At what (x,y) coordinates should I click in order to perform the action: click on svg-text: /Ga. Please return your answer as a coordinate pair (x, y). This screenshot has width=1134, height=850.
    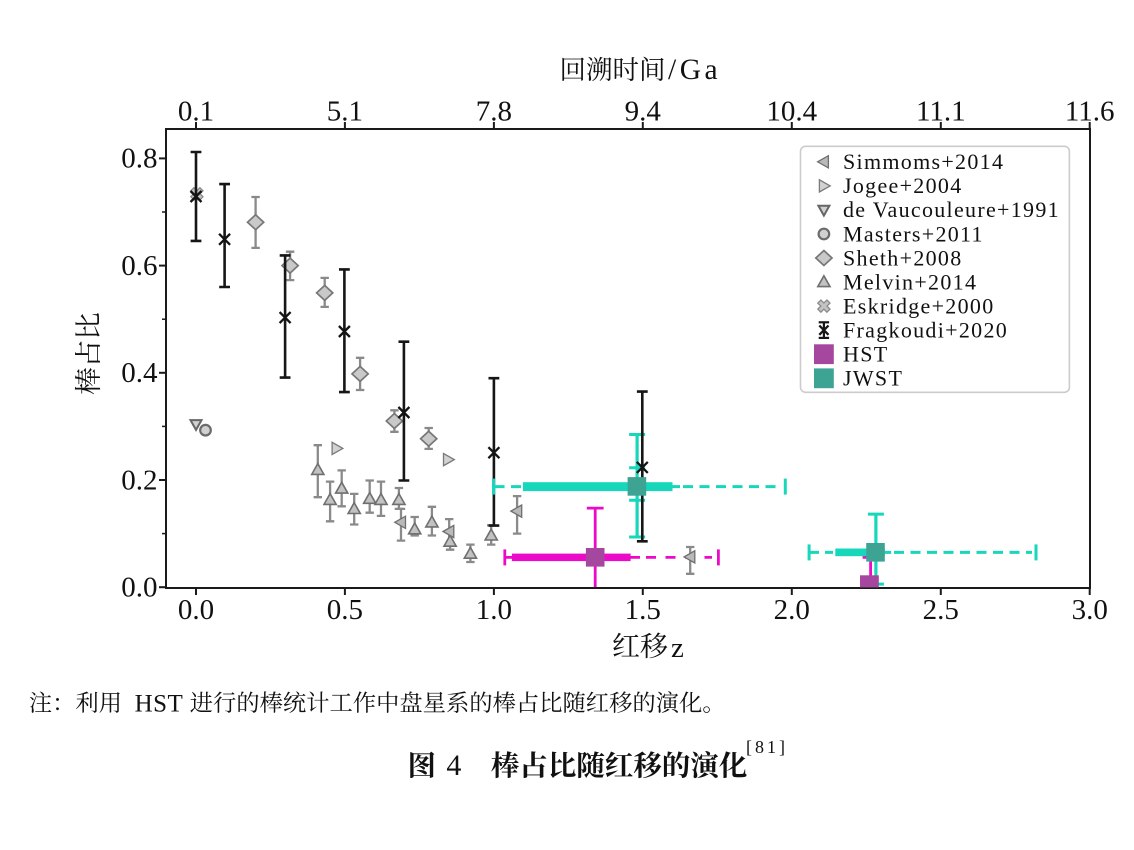
    Looking at the image, I should click on (694, 70).